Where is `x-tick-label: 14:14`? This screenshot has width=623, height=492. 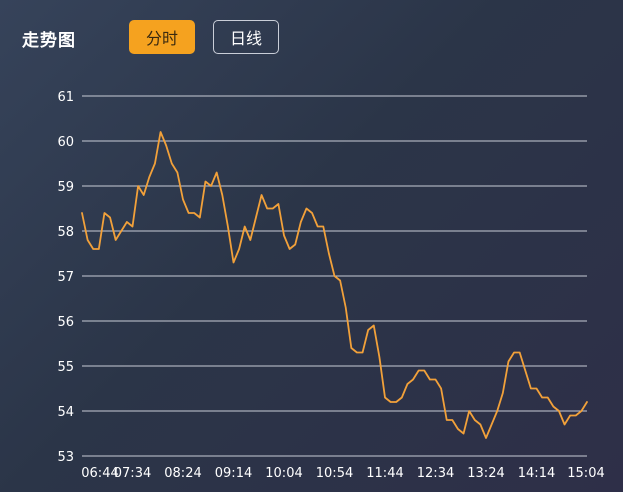 x-tick-label: 14:14 is located at coordinates (536, 473).